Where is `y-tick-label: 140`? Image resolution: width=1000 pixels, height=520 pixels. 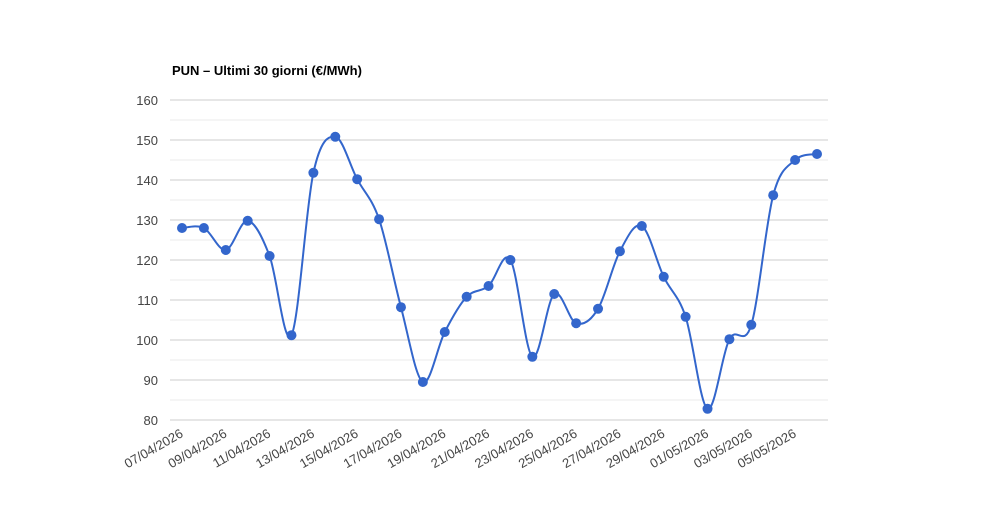 y-tick-label: 140 is located at coordinates (147, 180).